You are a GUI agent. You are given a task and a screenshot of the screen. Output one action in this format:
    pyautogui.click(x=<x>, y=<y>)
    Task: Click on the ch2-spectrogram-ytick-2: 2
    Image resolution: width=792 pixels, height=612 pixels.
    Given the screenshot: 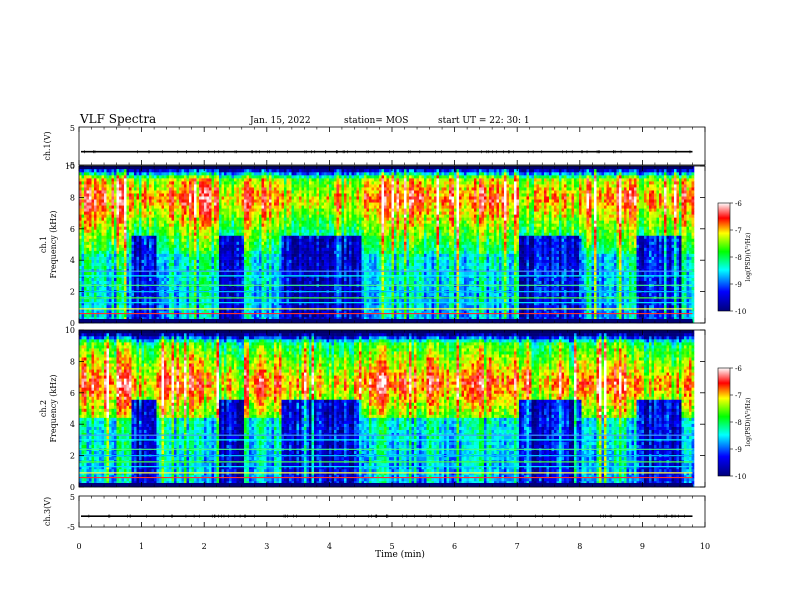 What is the action you would take?
    pyautogui.click(x=72, y=456)
    